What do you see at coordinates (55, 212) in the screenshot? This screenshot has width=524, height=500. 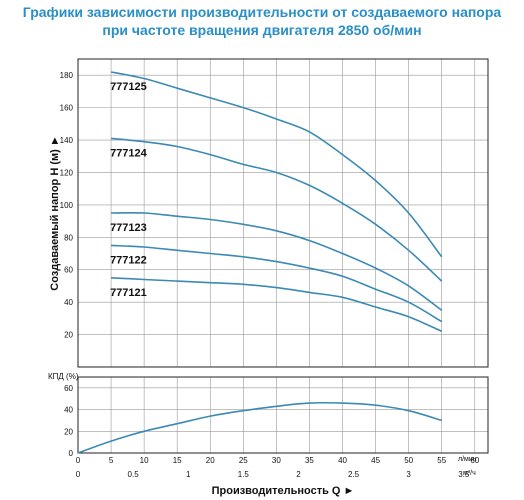 I see `y-axis-title: Создаваемый напор H (м) ►` at bounding box center [55, 212].